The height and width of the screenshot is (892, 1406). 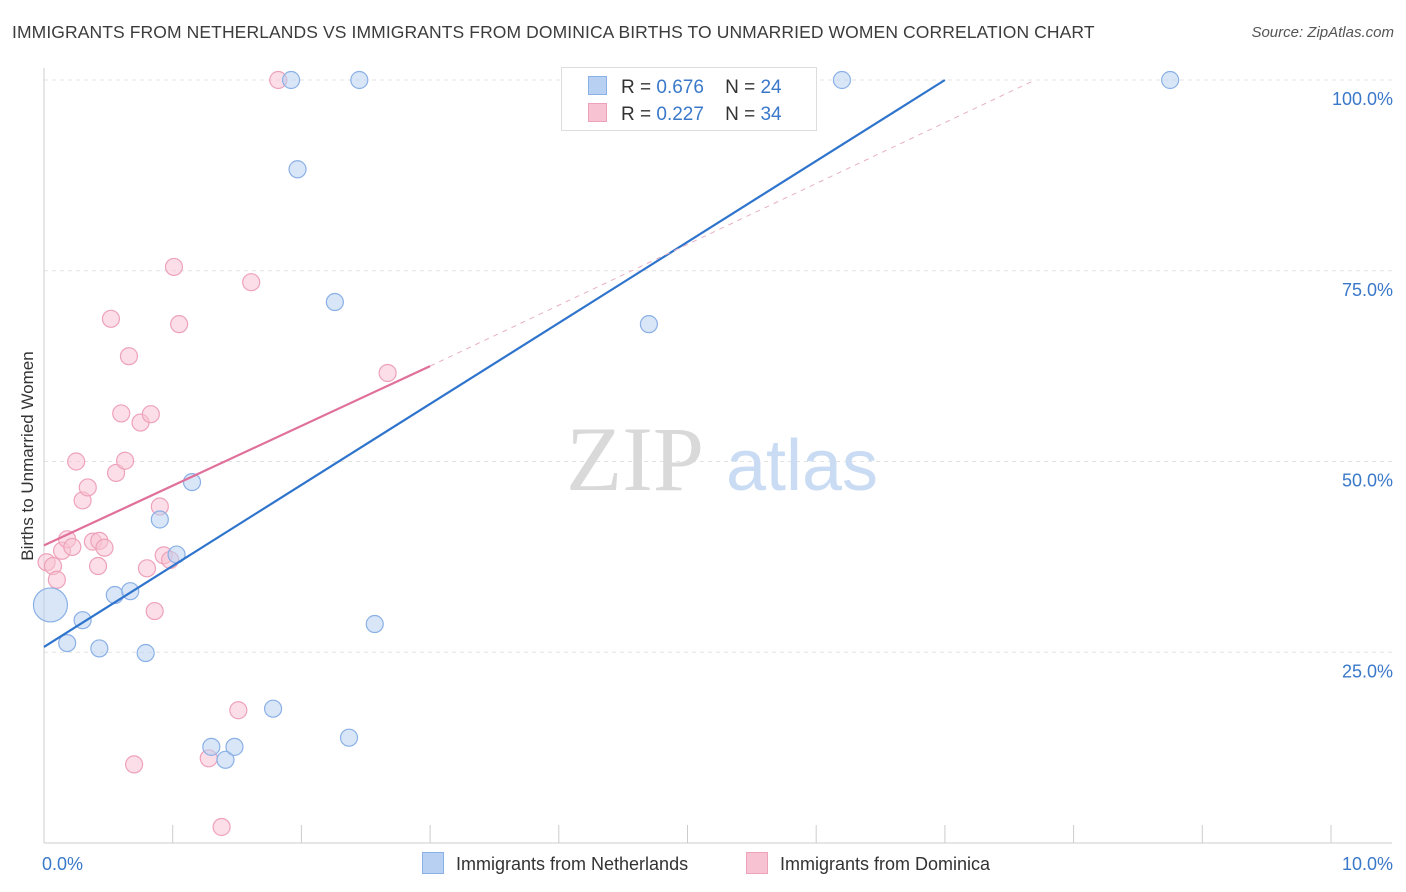 What do you see at coordinates (1367, 290) in the screenshot?
I see `y-tick-label: 75.0%` at bounding box center [1367, 290].